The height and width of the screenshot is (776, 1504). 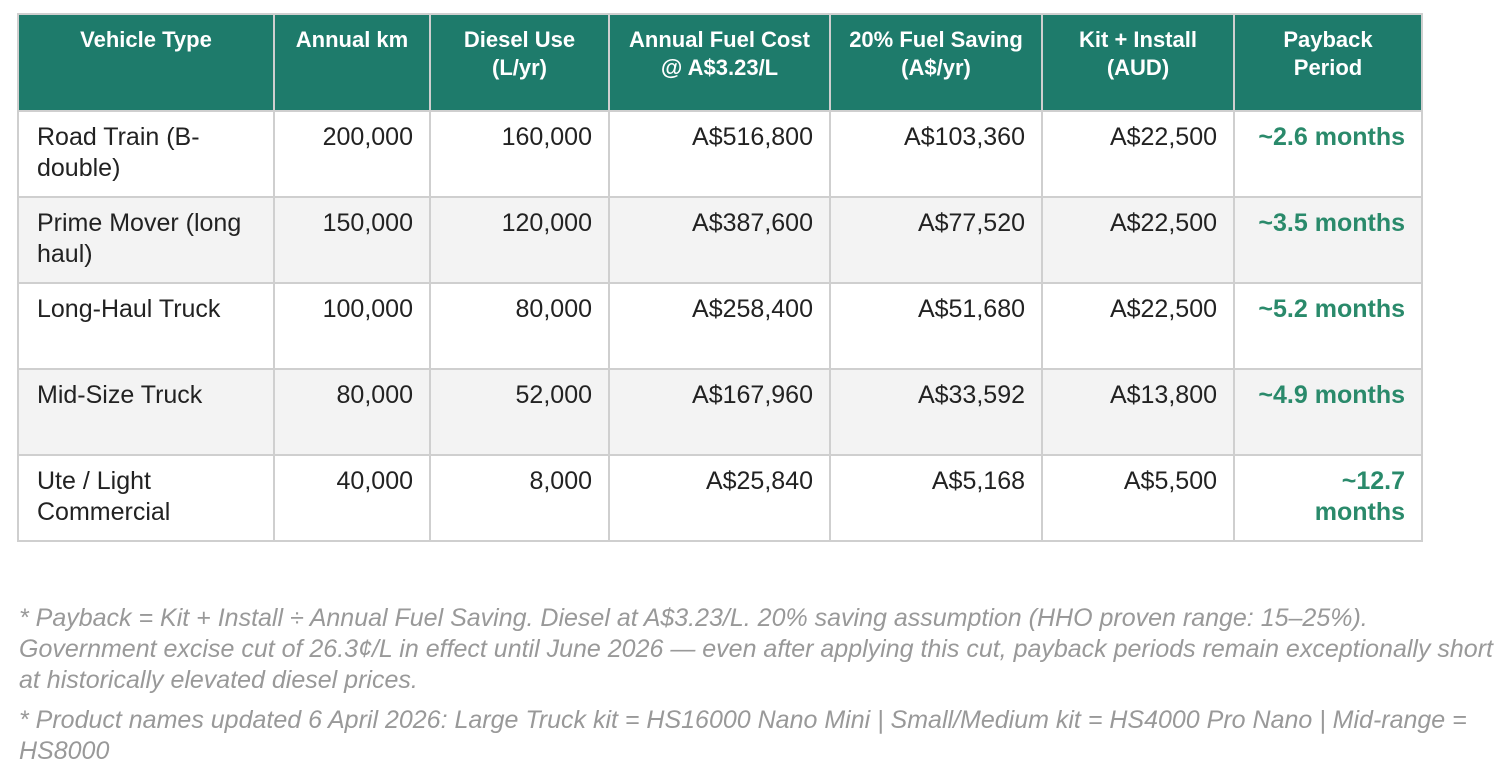 I want to click on value-cell: A$167,960, so click(x=719, y=412).